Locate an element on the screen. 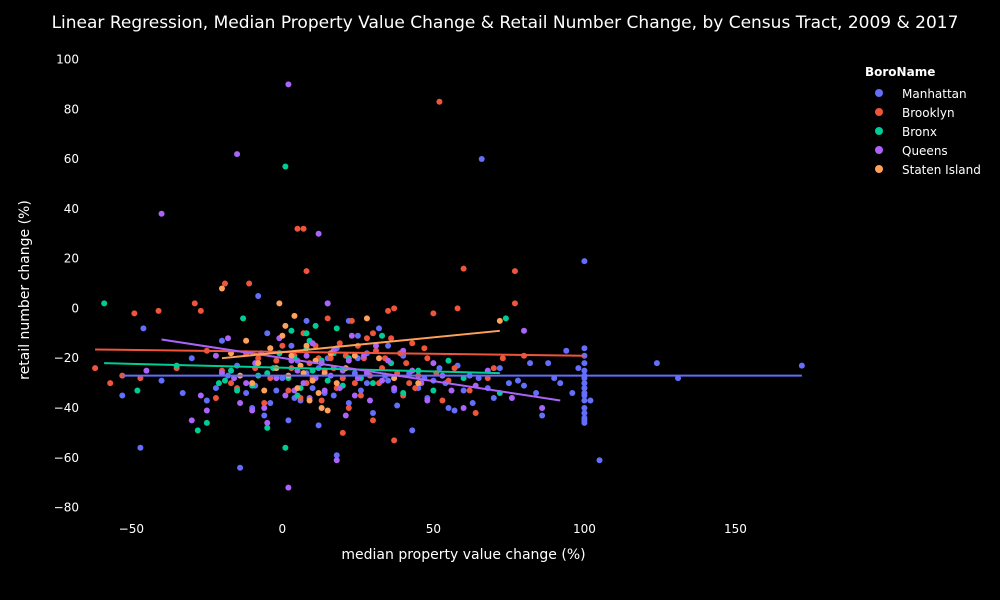 Image resolution: width=1000 pixels, height=600 pixels. legend-item-brooklyn: Brooklyn is located at coordinates (923, 112).